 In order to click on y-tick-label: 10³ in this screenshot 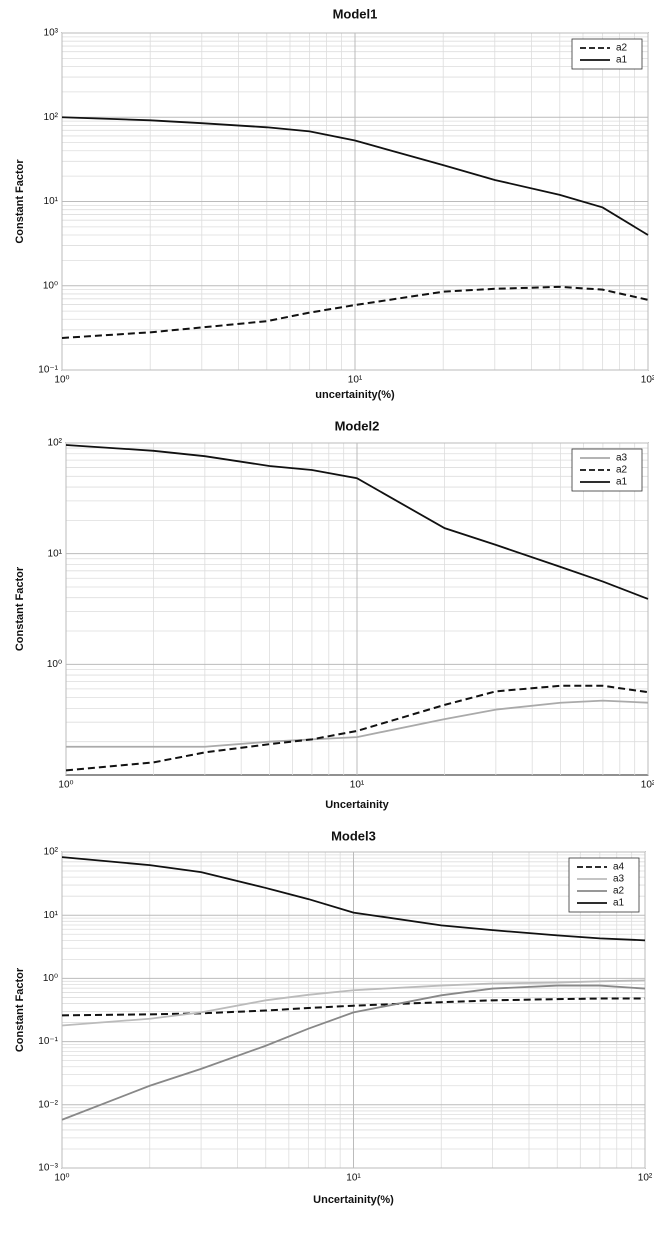, I will do `click(51, 33)`.